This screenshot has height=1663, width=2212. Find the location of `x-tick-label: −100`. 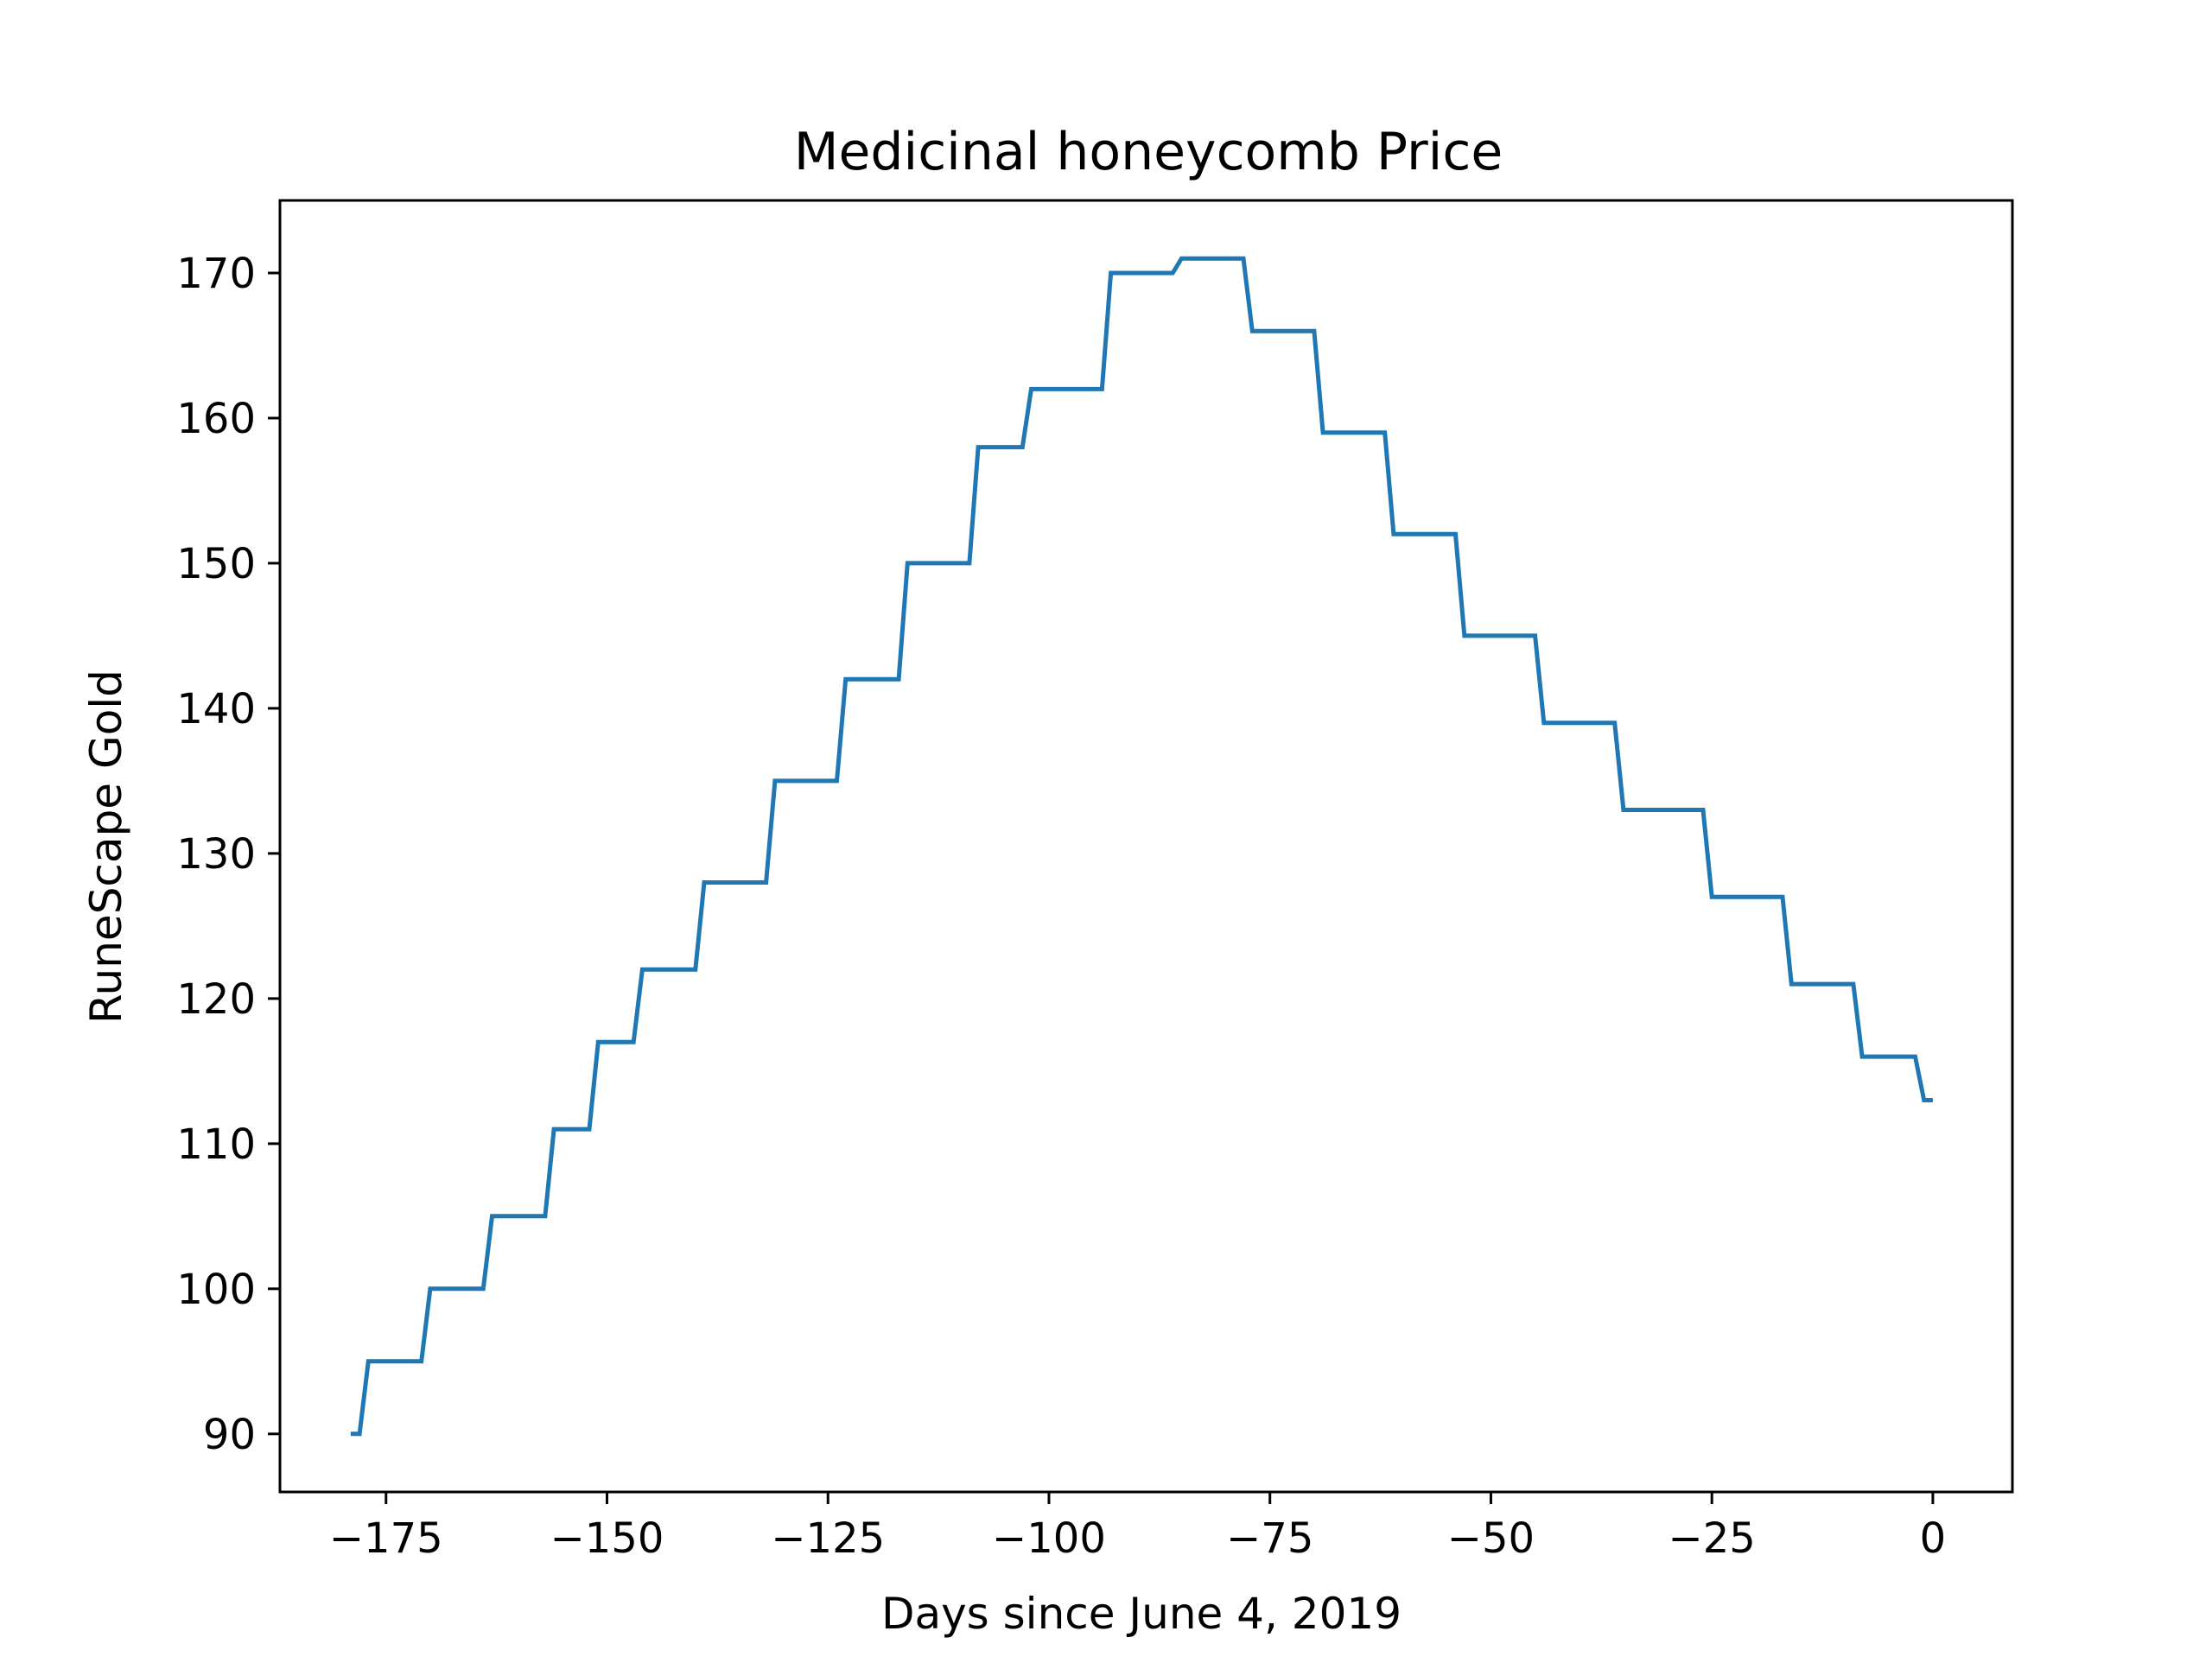

x-tick-label: −100 is located at coordinates (1049, 1539).